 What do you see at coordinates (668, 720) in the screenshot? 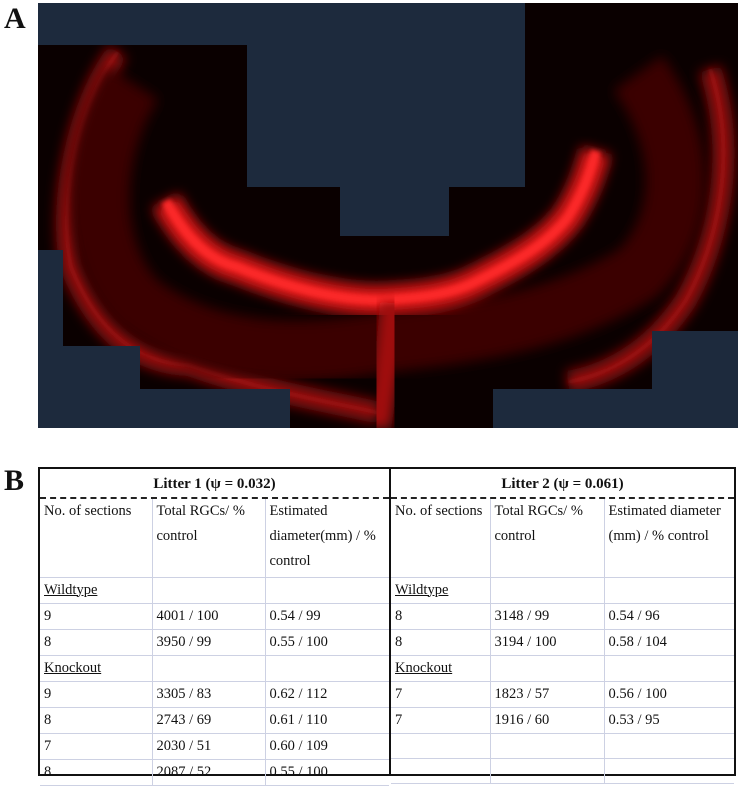
I see `table-cell: 0.53 / 95` at bounding box center [668, 720].